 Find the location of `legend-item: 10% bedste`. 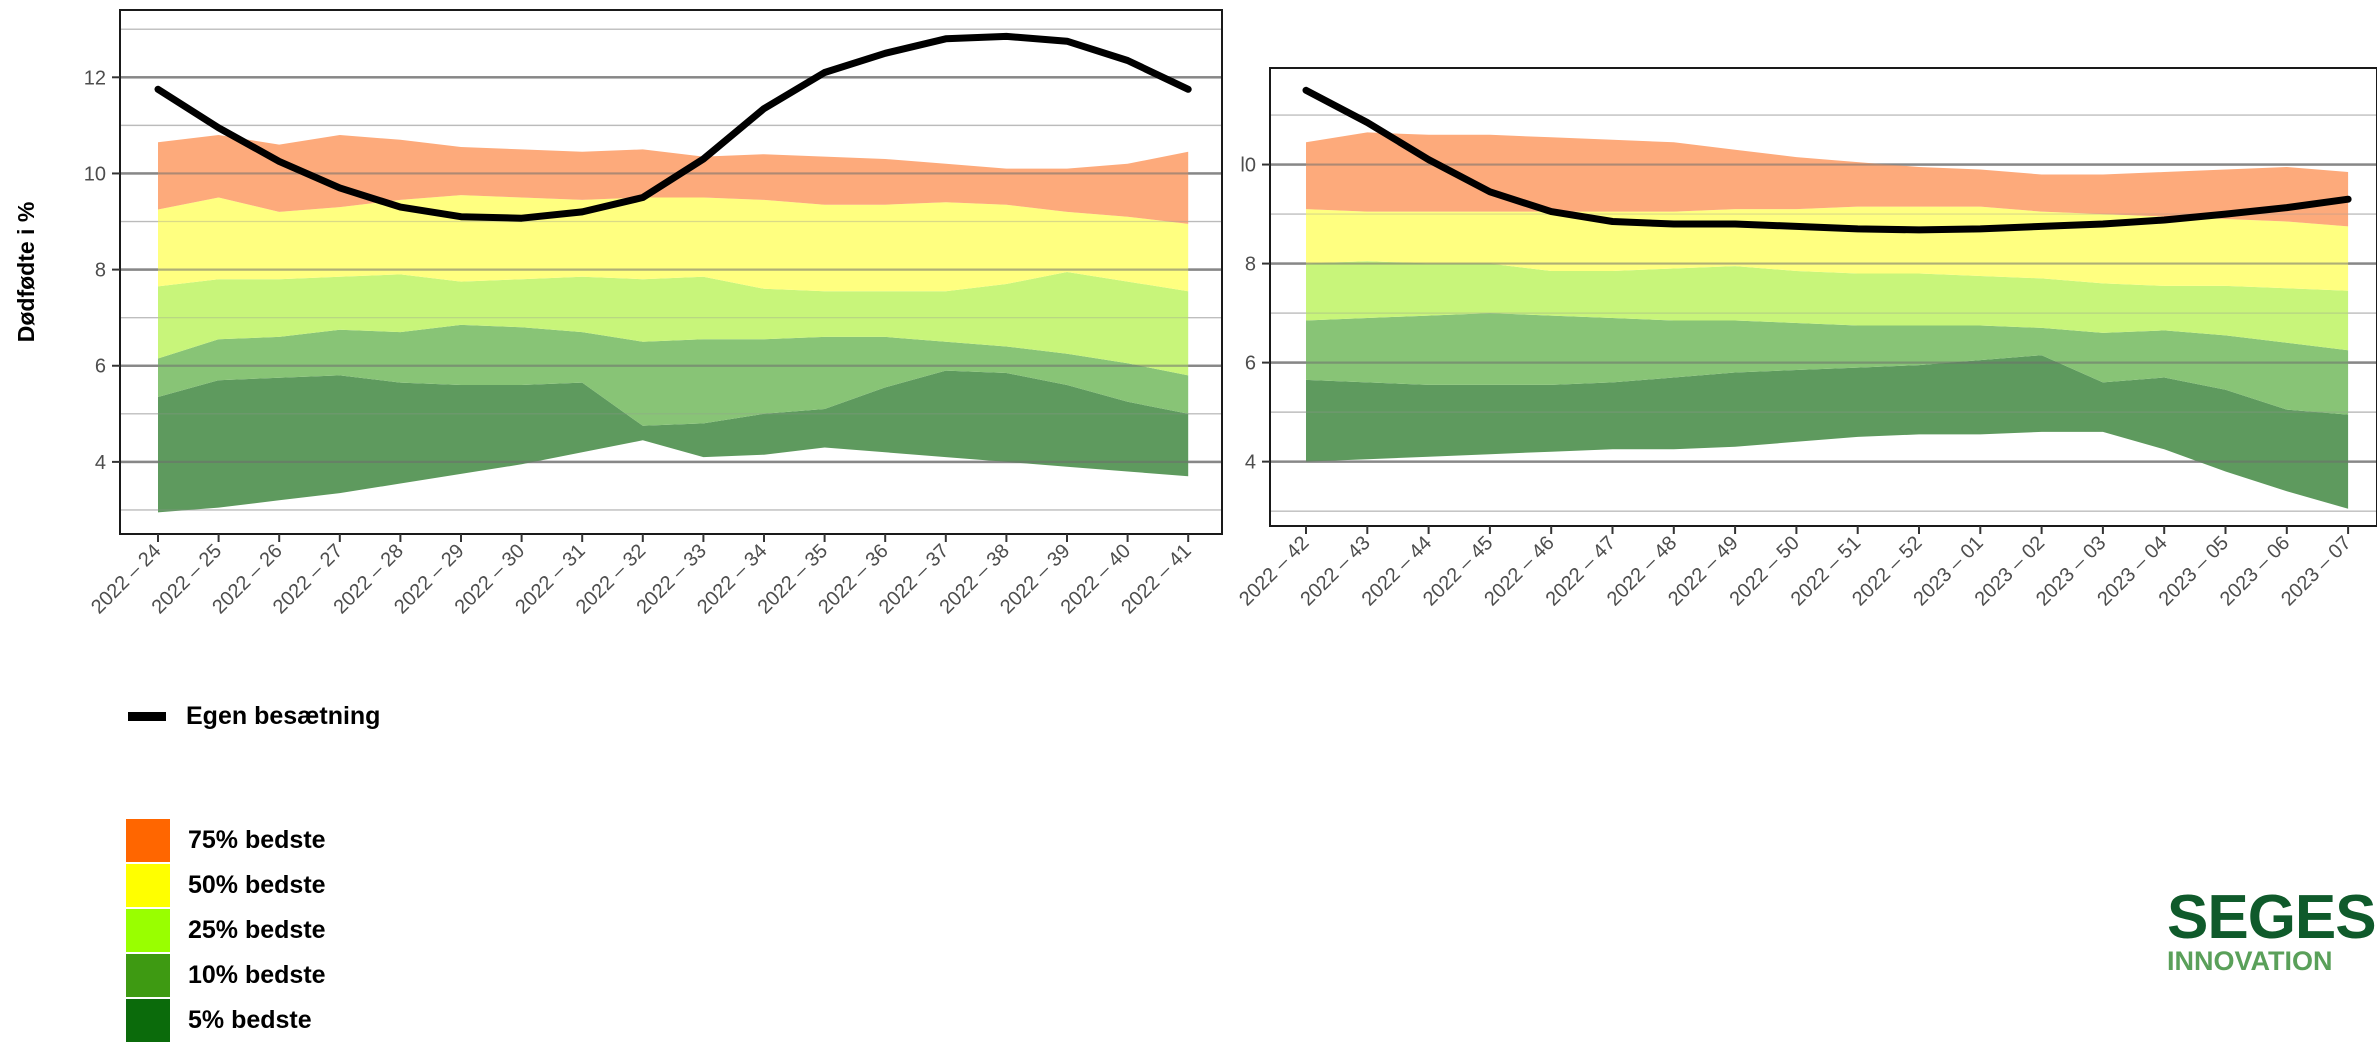

legend-item: 10% bedste is located at coordinates (226, 975).